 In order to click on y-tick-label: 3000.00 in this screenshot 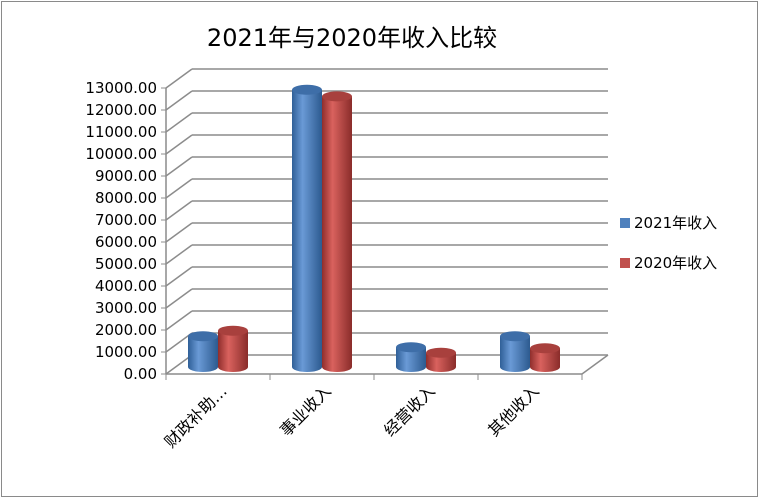, I will do `click(126, 308)`.